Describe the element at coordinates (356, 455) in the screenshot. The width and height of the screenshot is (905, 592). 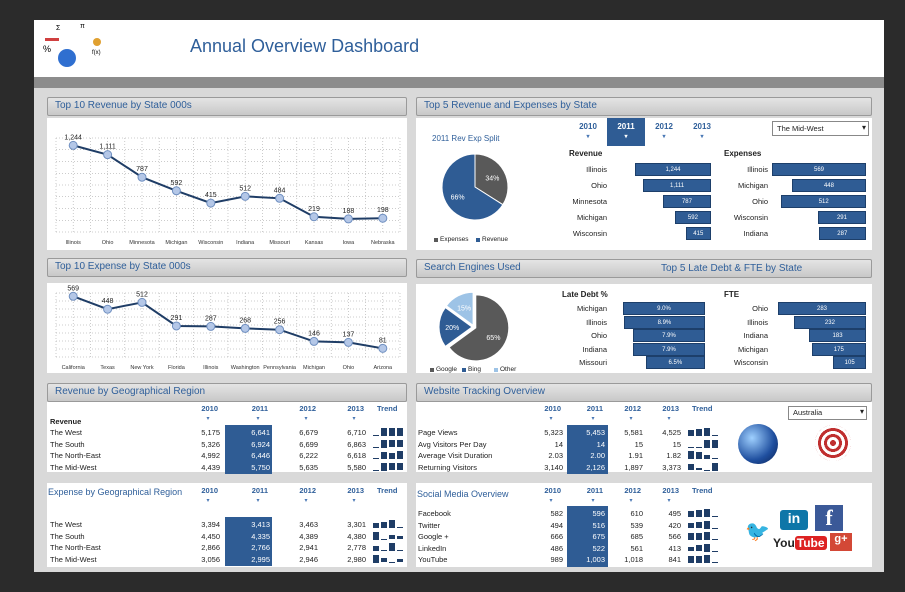
I see `cell-value: 6,618` at that location.